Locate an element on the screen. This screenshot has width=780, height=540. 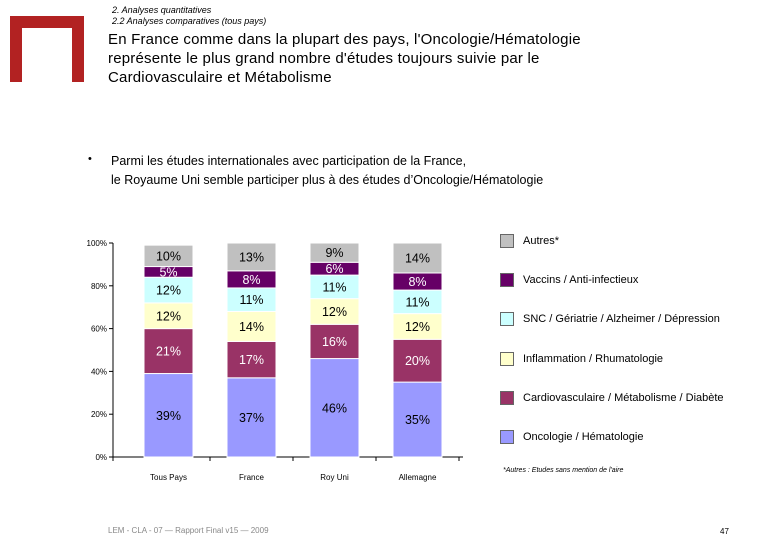
data-label: 39% is located at coordinates (168, 416).